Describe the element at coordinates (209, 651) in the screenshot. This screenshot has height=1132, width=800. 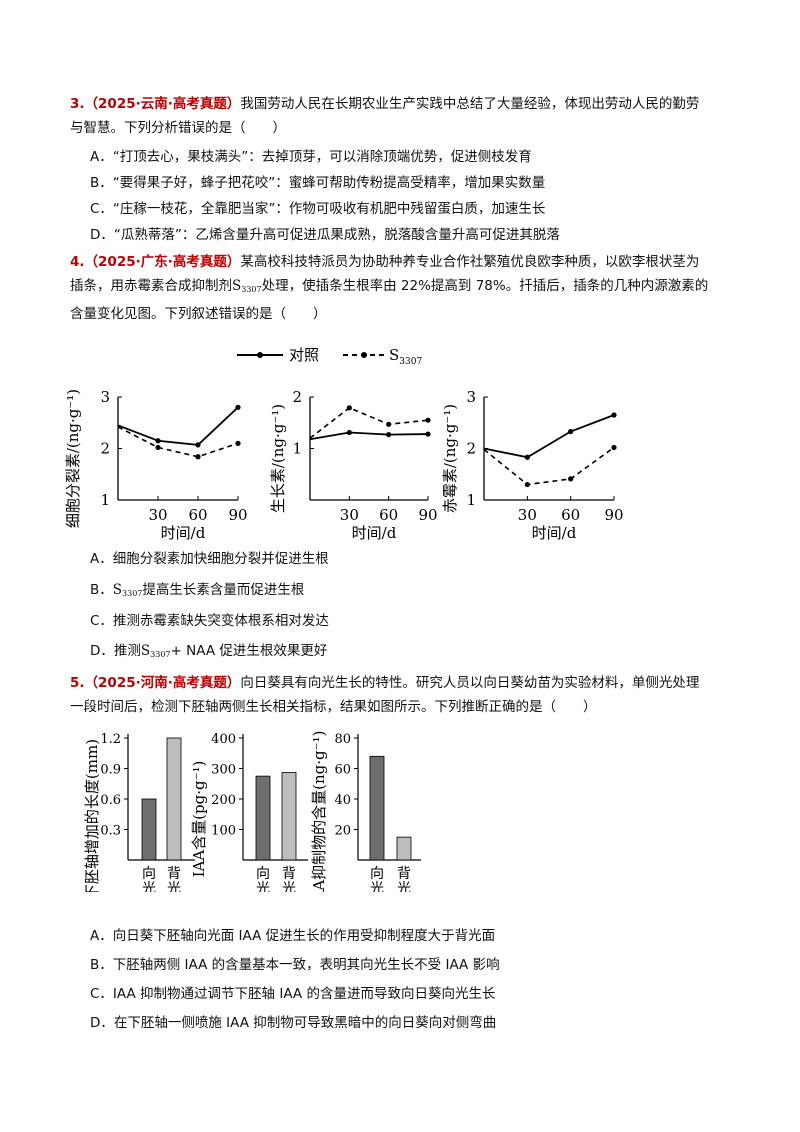
I see `option-d: D．推测S3307+ NAA 促进生根效果更好` at that location.